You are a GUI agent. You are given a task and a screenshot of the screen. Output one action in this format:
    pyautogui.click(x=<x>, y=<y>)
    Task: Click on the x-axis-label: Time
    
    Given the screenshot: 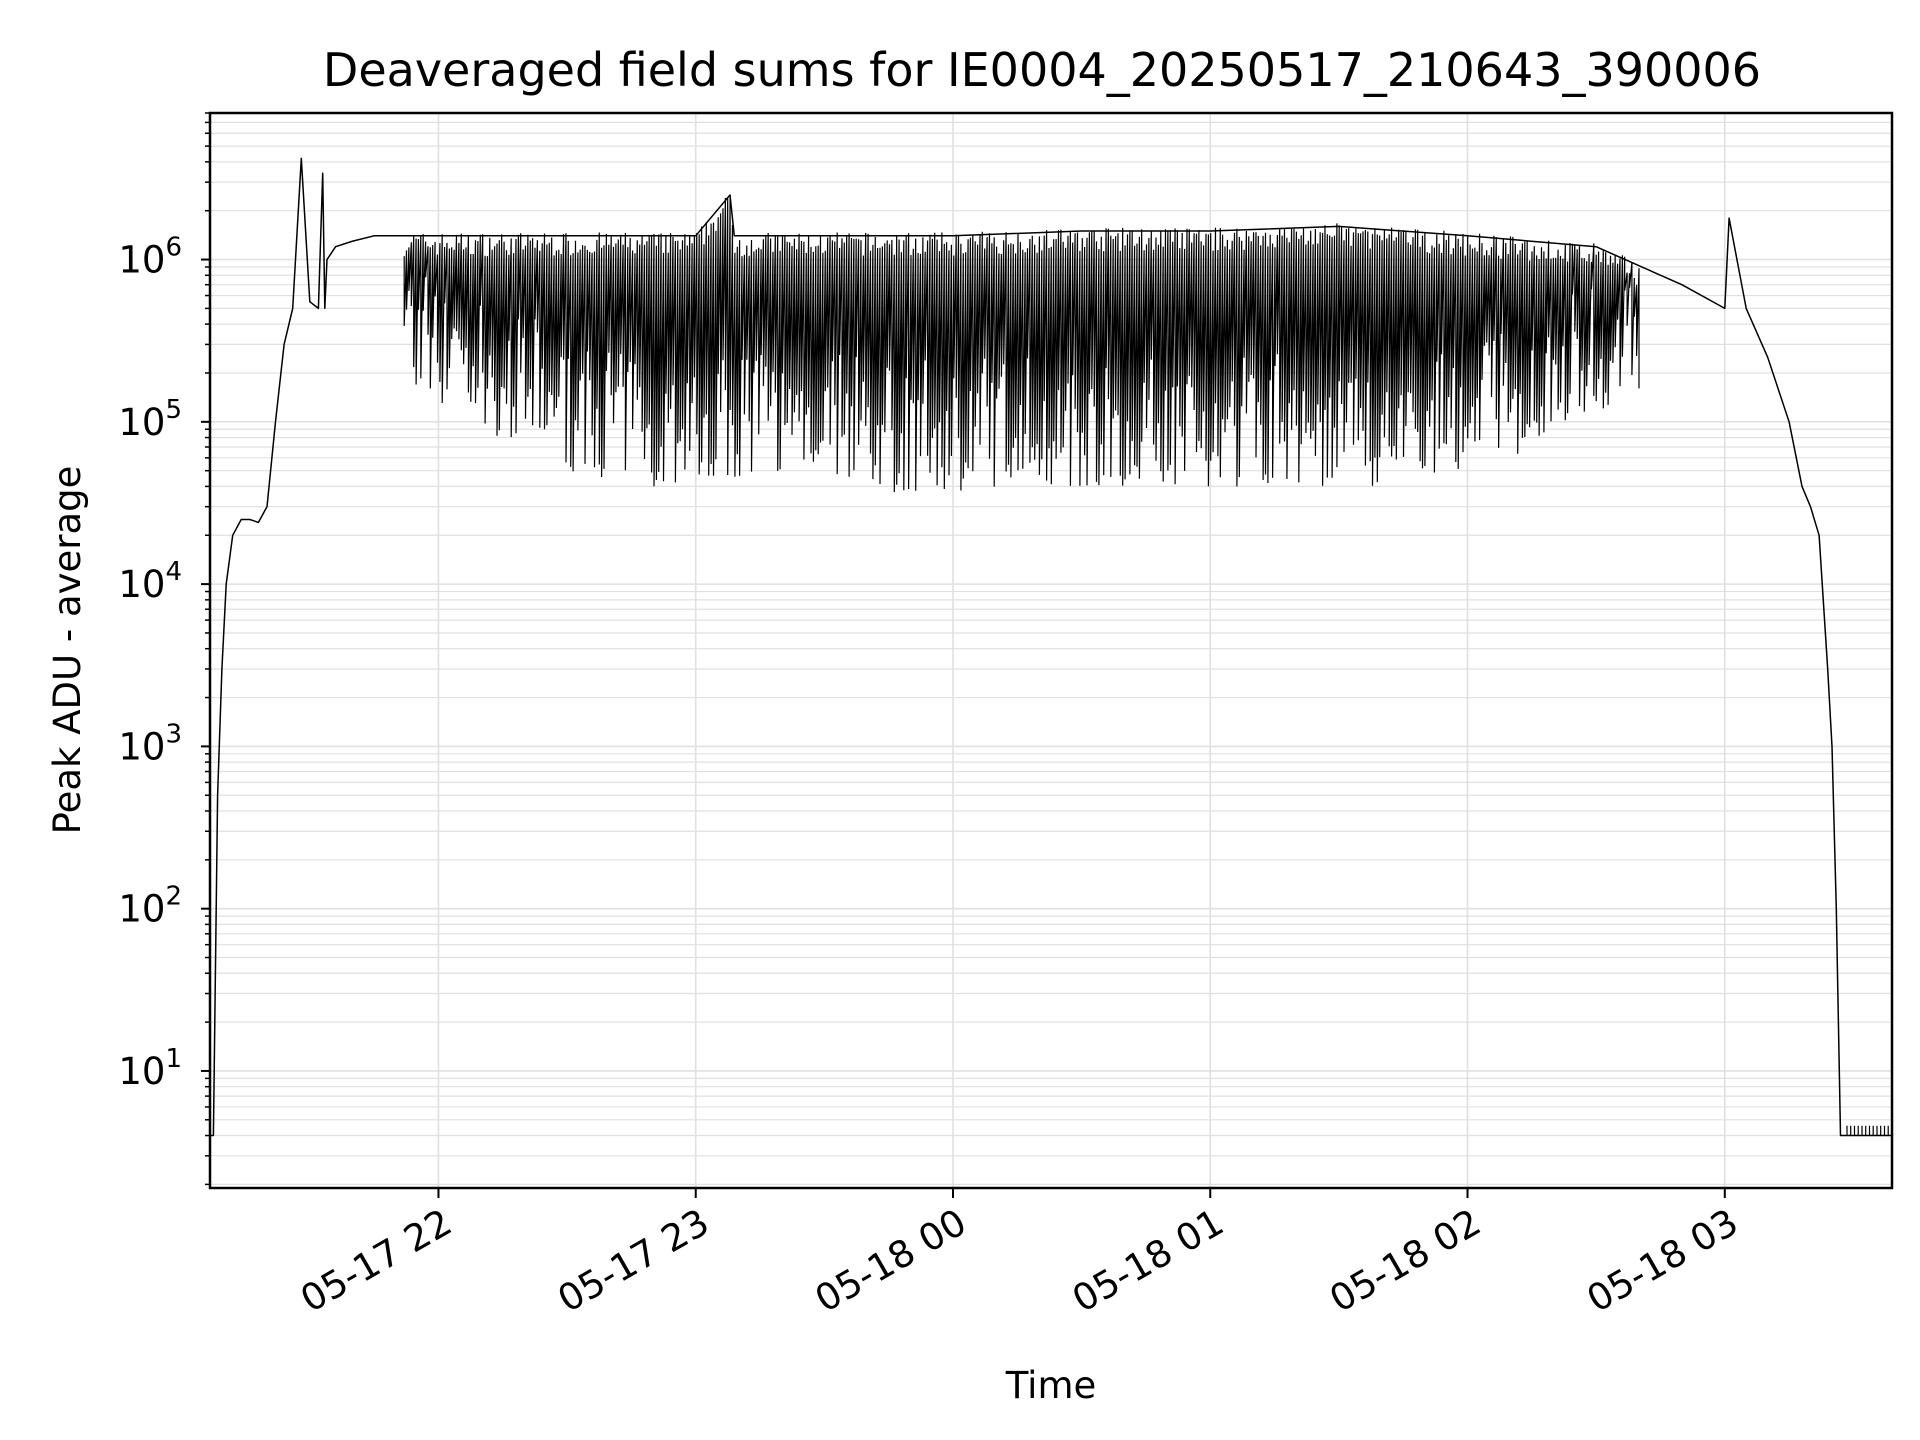 What is the action you would take?
    pyautogui.click(x=1051, y=1385)
    